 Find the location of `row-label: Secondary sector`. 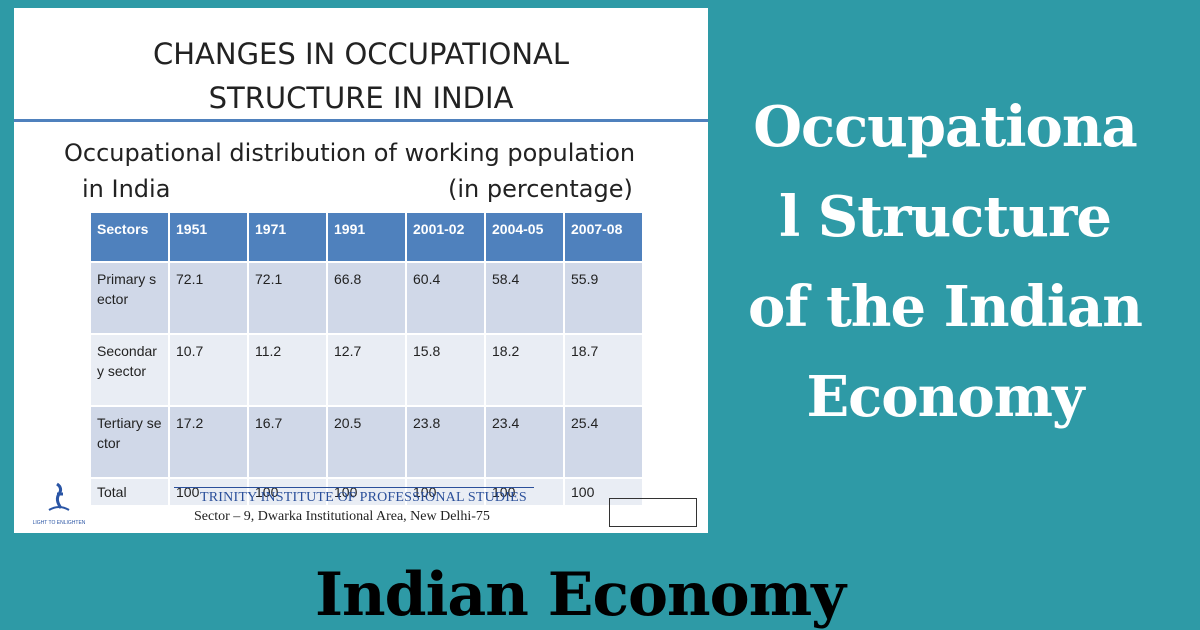

row-label: Secondary sector is located at coordinates (129, 370).